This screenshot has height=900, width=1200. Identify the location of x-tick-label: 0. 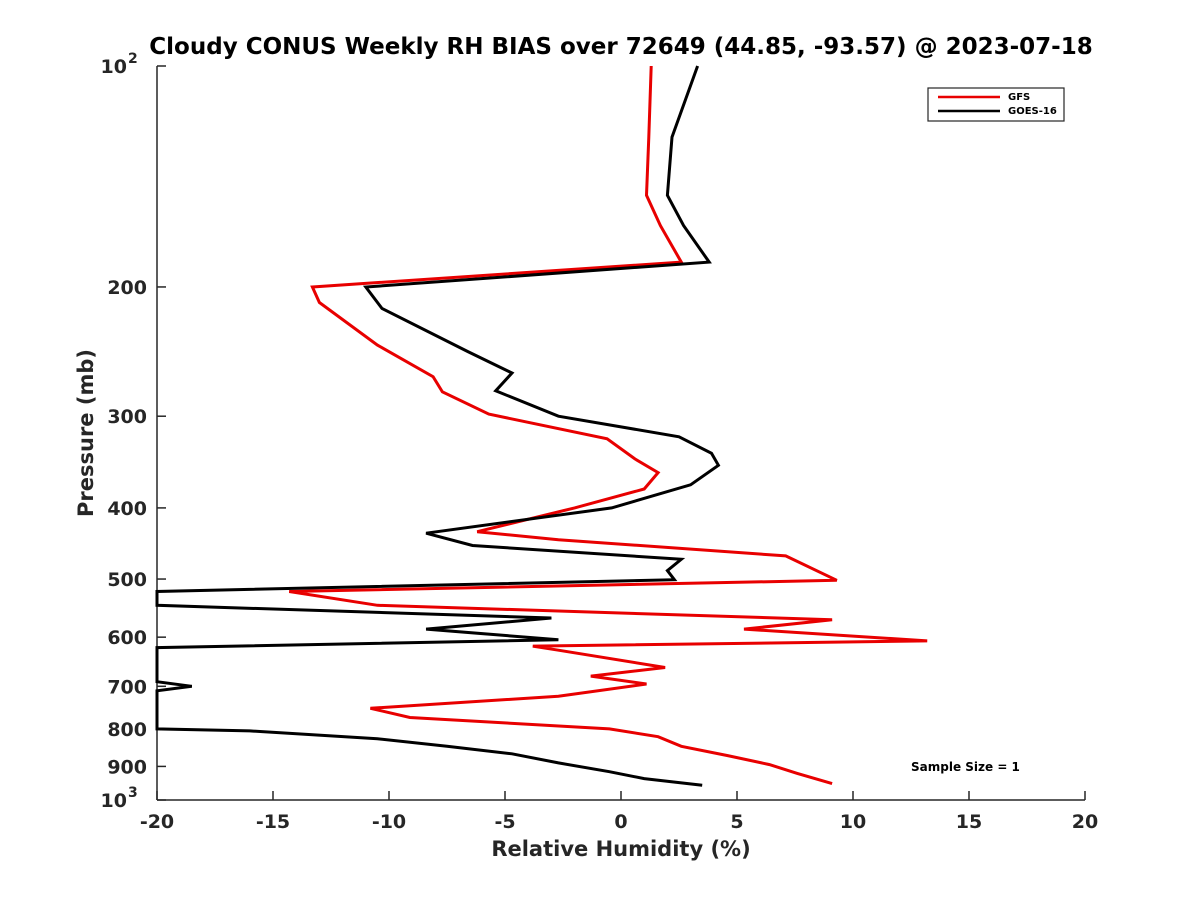
(620, 822).